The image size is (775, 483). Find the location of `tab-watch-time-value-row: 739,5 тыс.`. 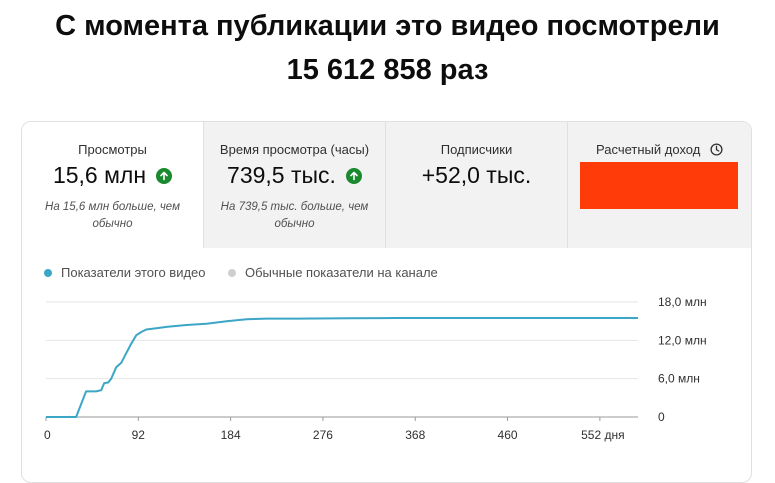

tab-watch-time-value-row: 739,5 тыс. is located at coordinates (294, 175).